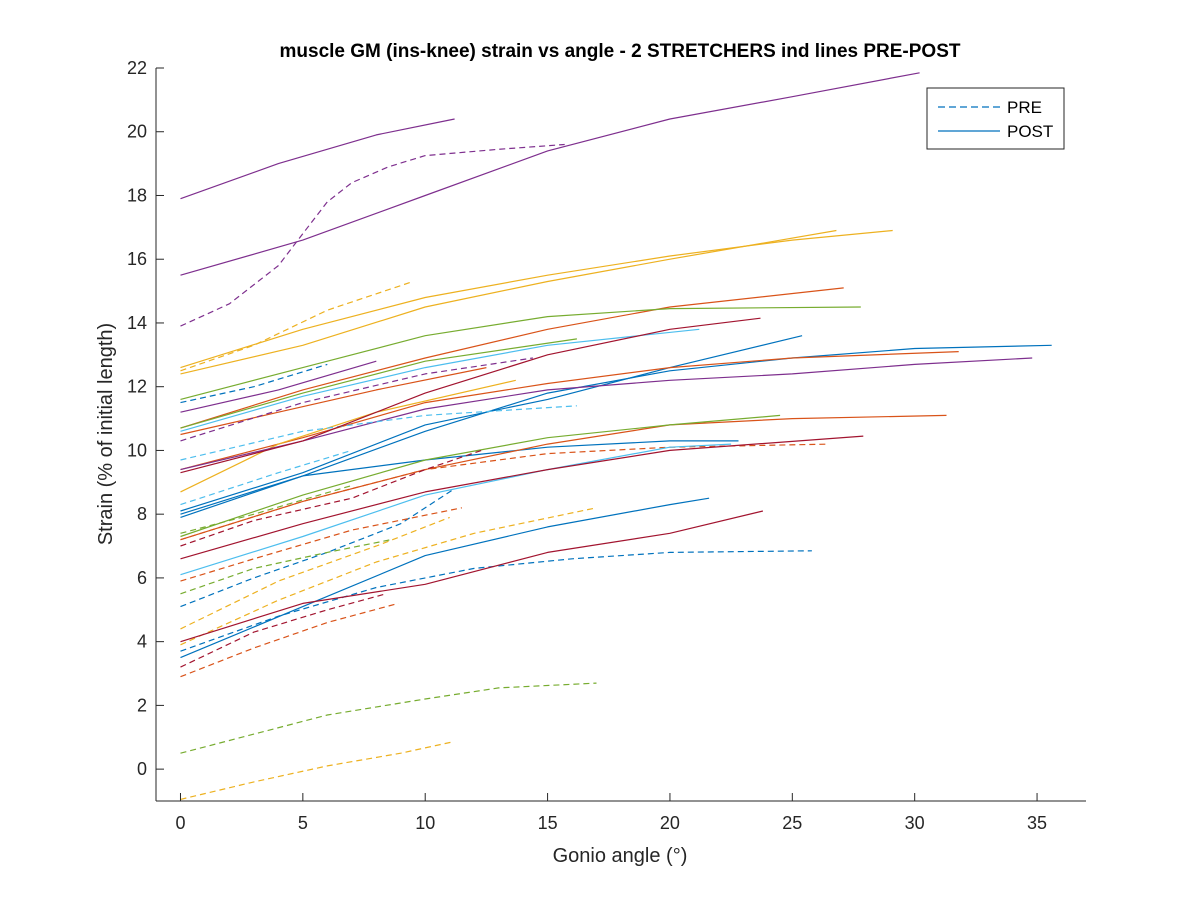 The width and height of the screenshot is (1200, 900). Describe the element at coordinates (670, 823) in the screenshot. I see `x-tick-label: 20` at that location.